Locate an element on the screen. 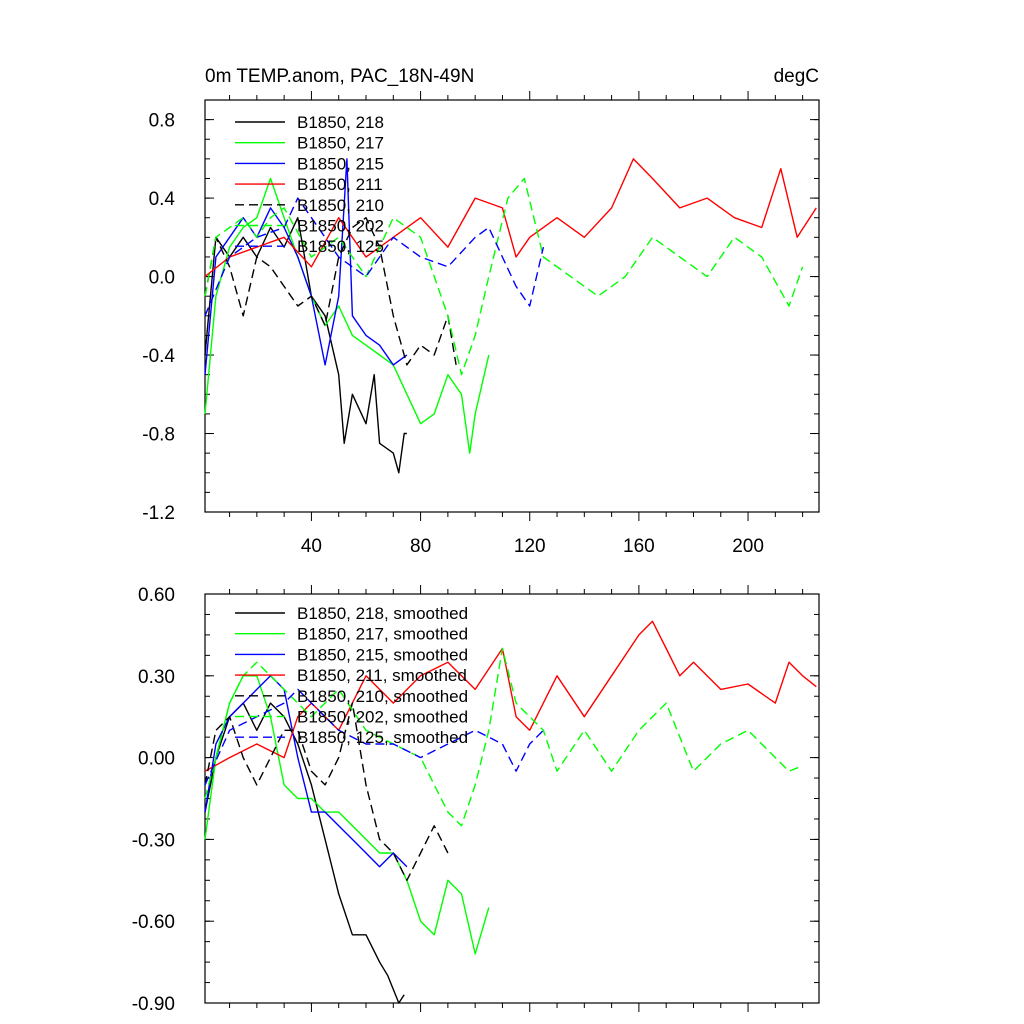 This screenshot has height=1024, width=1024. y-tick-label: -0.60 is located at coordinates (153, 922).